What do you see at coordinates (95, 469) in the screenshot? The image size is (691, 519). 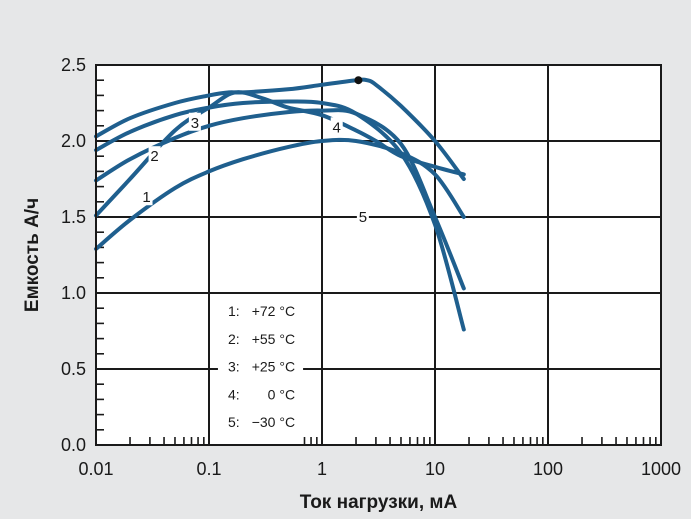 I see `x-tick-label: 0.01` at bounding box center [95, 469].